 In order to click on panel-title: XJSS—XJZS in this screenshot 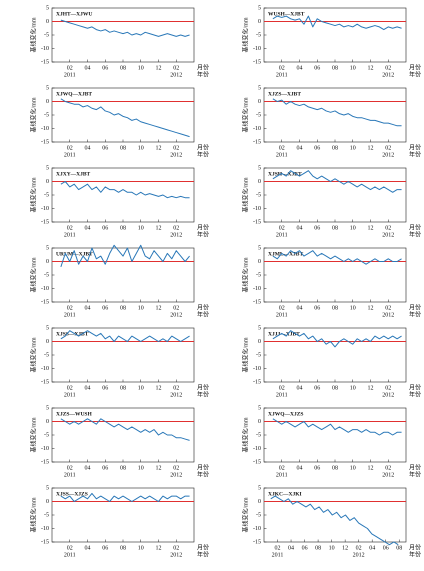, I will do `click(72, 494)`.